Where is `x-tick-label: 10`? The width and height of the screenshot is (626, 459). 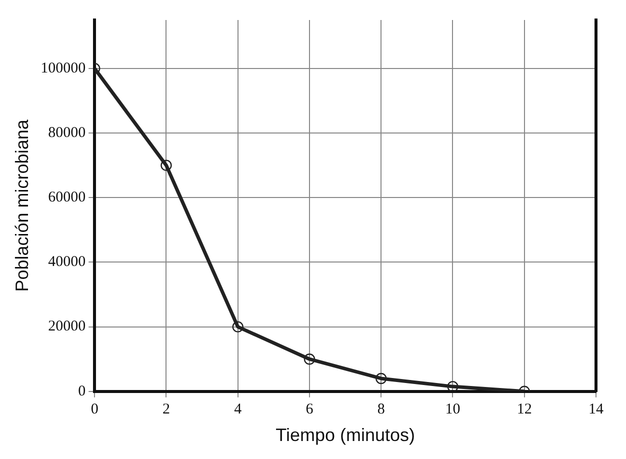 x-tick-label: 10 is located at coordinates (452, 409).